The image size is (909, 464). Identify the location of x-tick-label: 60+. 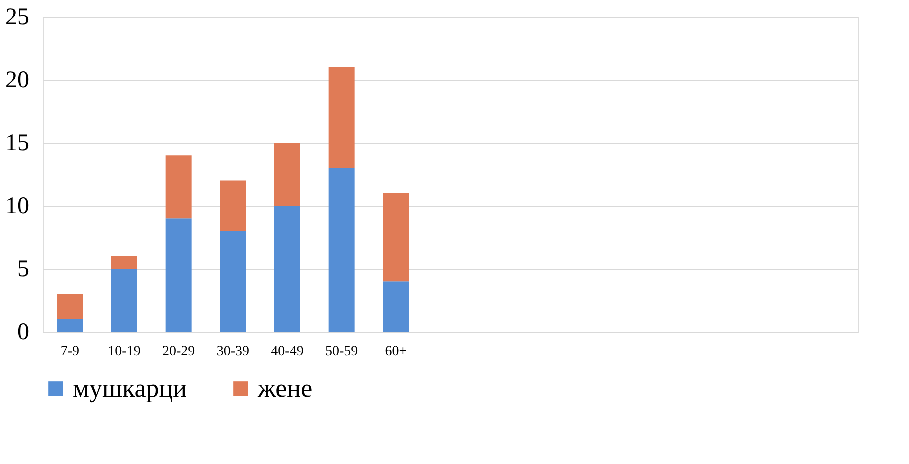
(396, 352).